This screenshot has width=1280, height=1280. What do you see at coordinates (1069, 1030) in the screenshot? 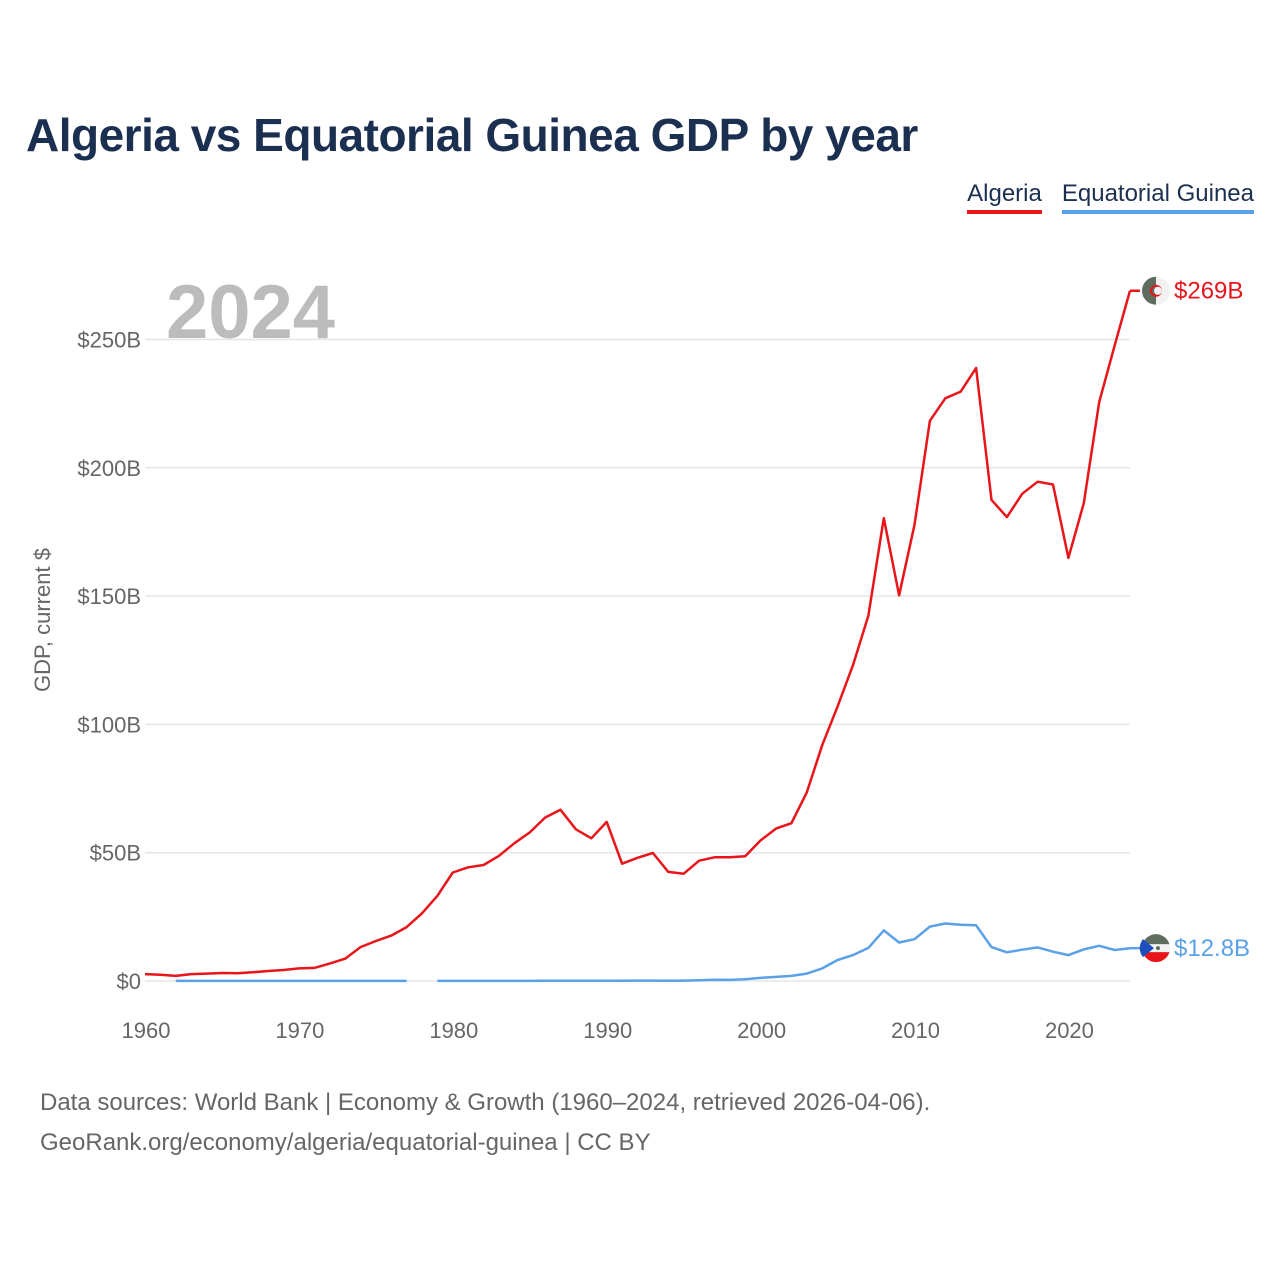
I see `x-tick-label: 2020` at bounding box center [1069, 1030].